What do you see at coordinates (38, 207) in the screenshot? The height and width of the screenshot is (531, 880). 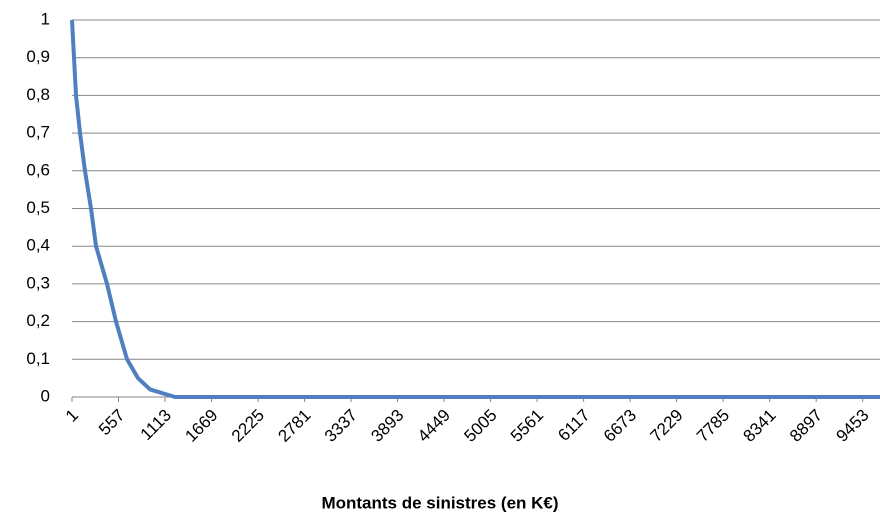 I see `y-tick-label: 0,5` at bounding box center [38, 207].